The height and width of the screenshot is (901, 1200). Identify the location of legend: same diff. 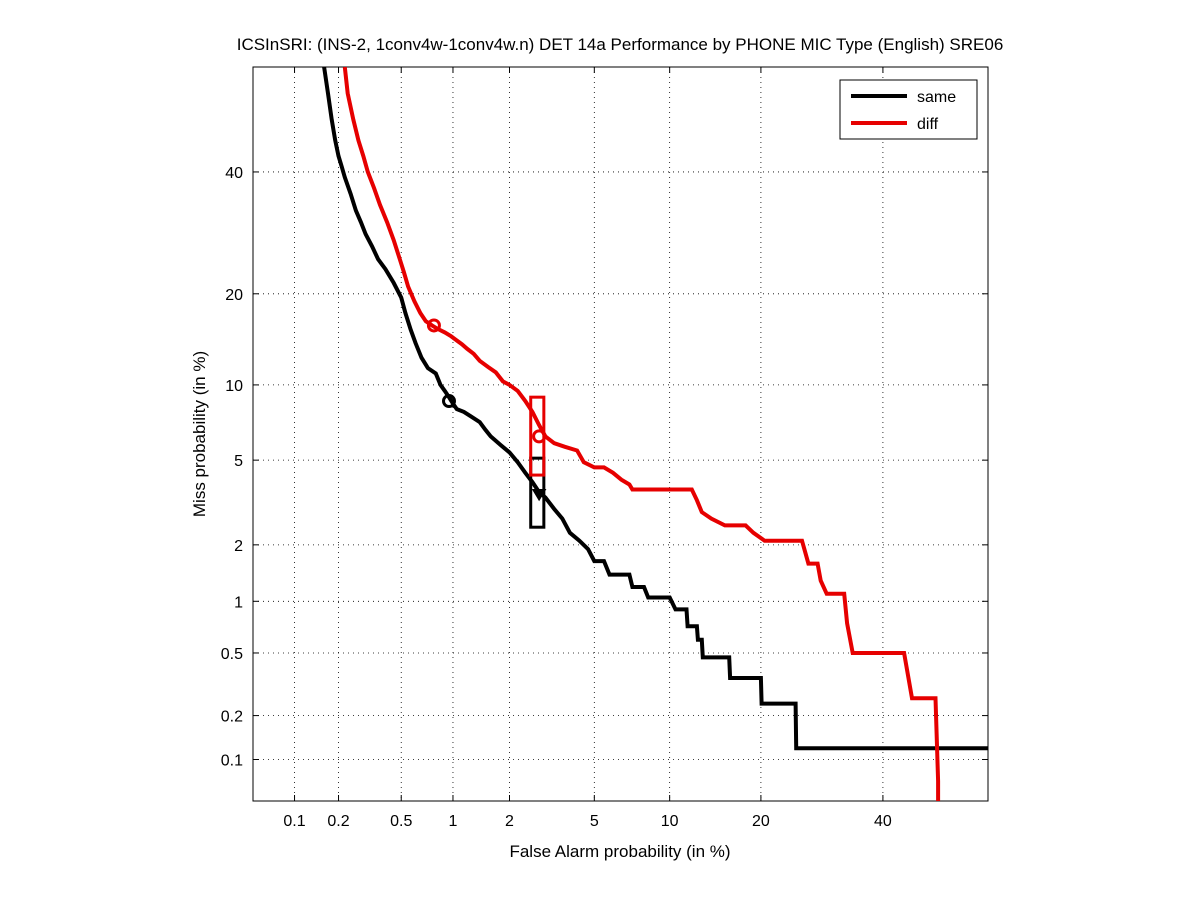
(908, 109).